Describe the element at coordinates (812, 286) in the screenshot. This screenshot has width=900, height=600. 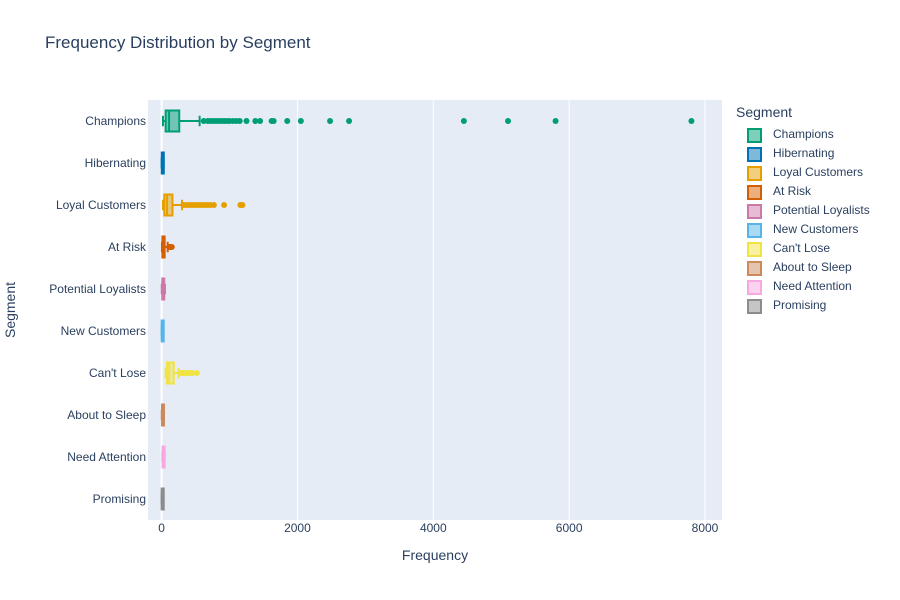
I see `legend-label: Need Attention` at that location.